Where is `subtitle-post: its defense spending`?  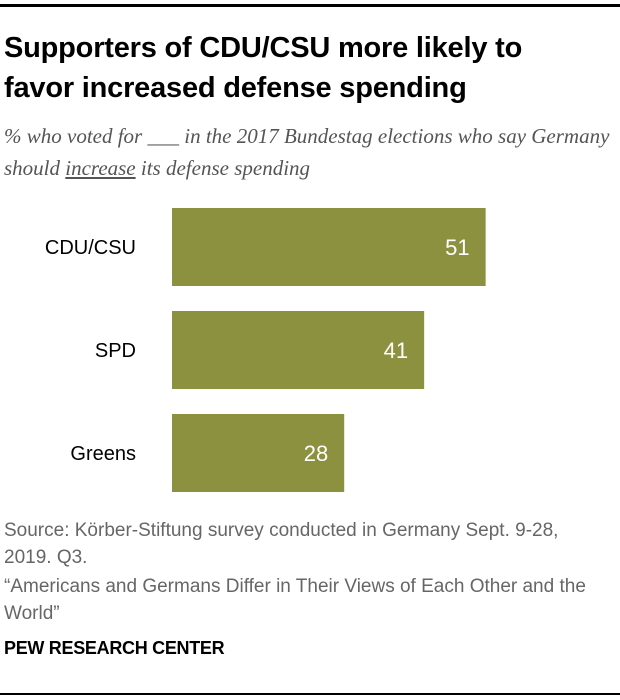 subtitle-post: its defense spending is located at coordinates (223, 168).